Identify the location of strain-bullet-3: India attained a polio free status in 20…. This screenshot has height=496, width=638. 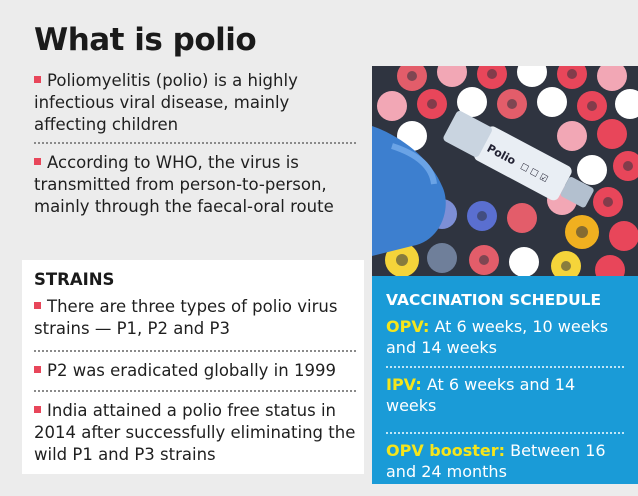
(199, 433).